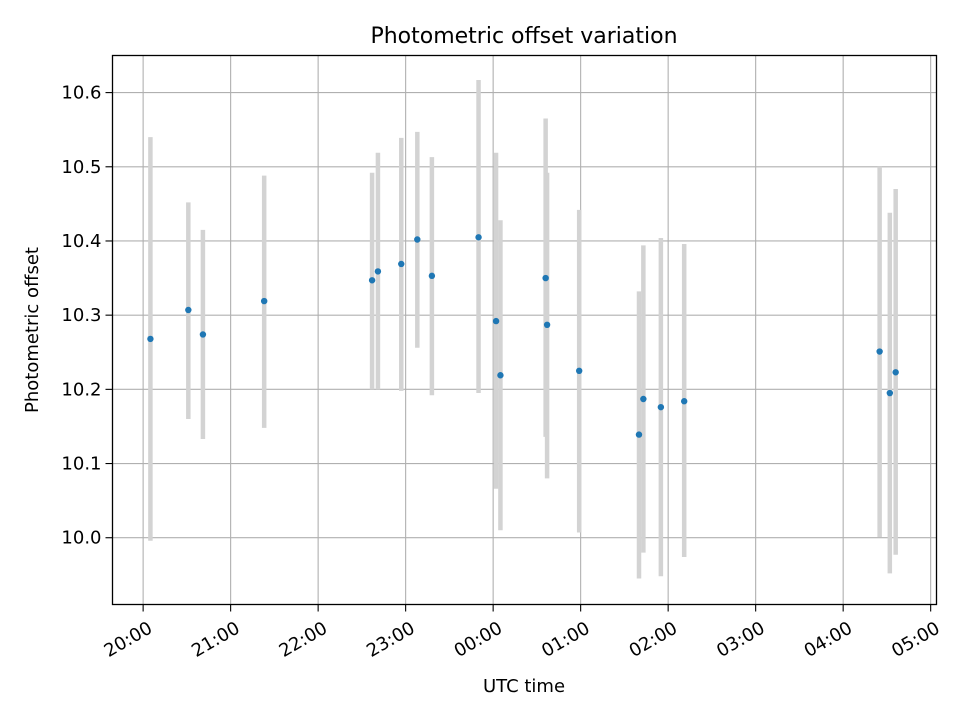 This screenshot has width=960, height=724. What do you see at coordinates (523, 36) in the screenshot?
I see `chart-title: Photometric offset variation` at bounding box center [523, 36].